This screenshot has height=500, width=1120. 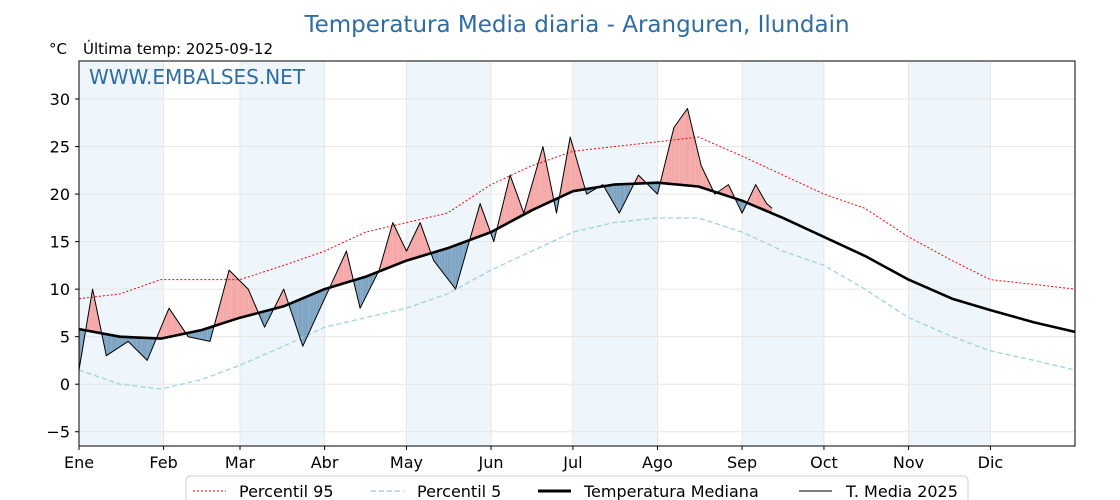 I want to click on legend-box, so click(x=577, y=487).